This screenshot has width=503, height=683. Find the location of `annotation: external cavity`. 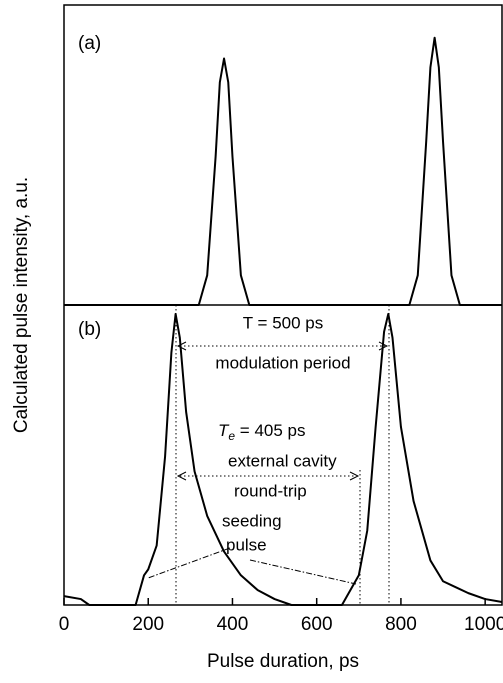

annotation: external cavity is located at coordinates (282, 460).